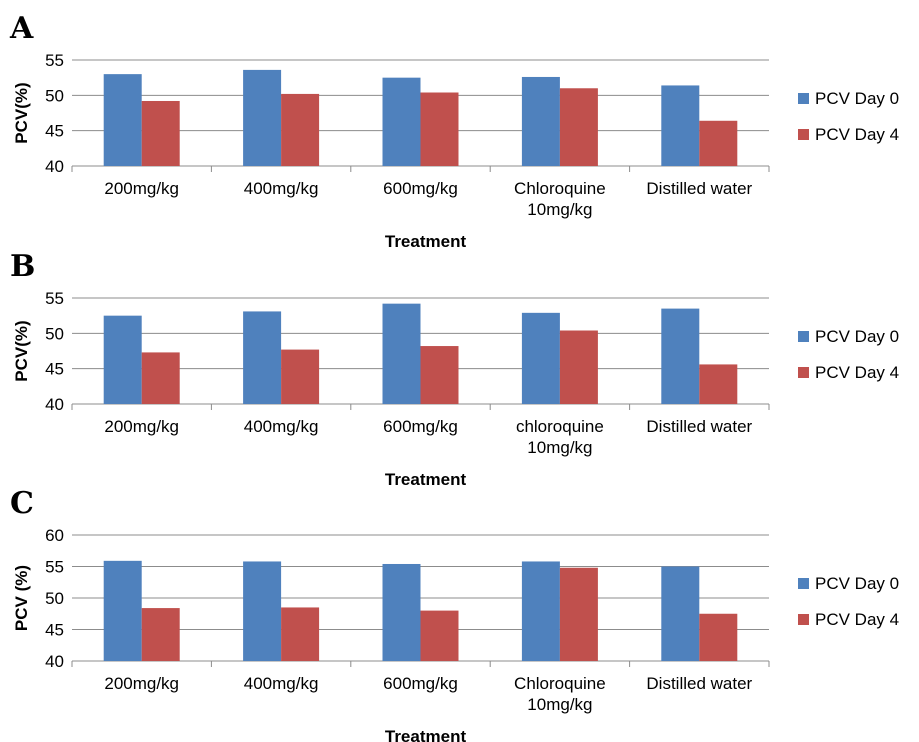  Describe the element at coordinates (21, 598) in the screenshot. I see `y-axis-title: PCV (%)` at that location.